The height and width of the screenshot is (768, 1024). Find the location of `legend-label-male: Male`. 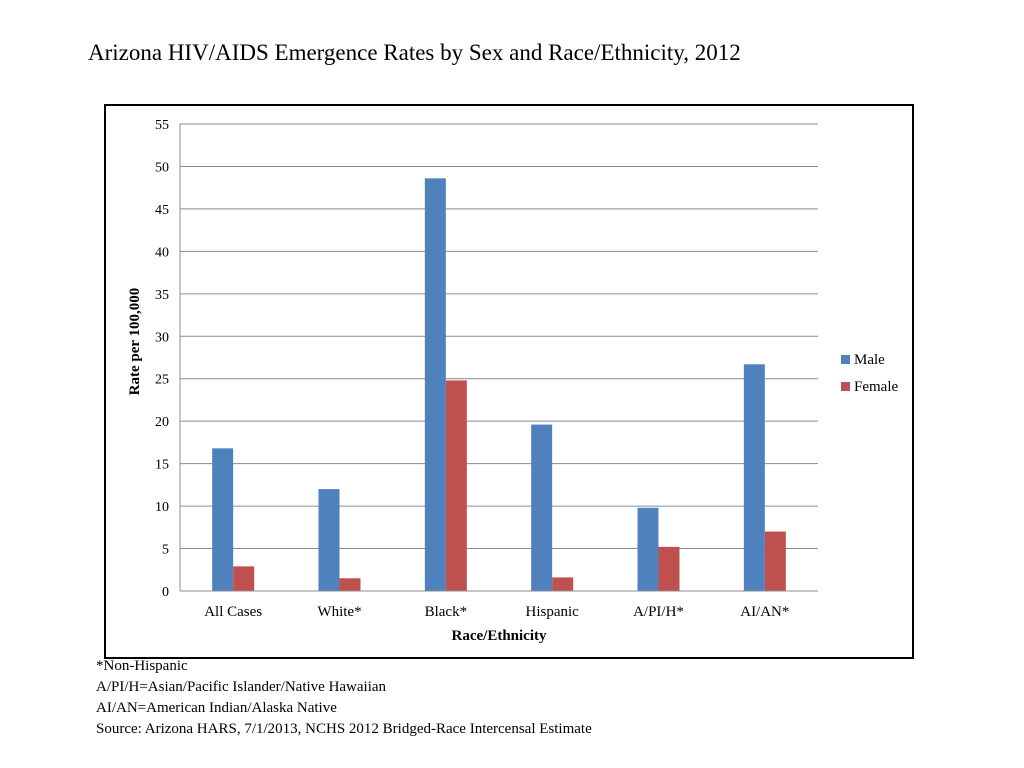

legend-label-male: Male is located at coordinates (869, 360).